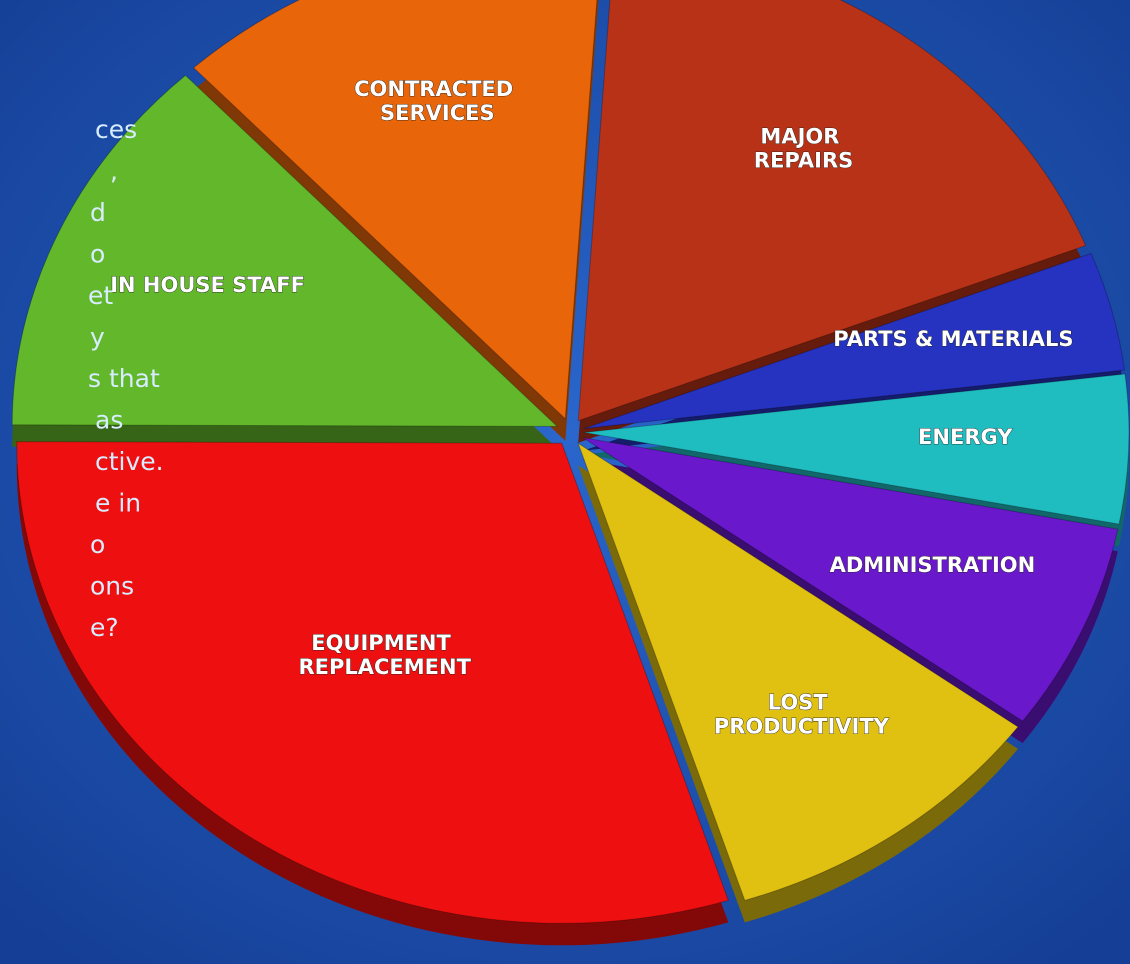  Describe the element at coordinates (104, 627) in the screenshot. I see `slide-text-fragment: e?` at that location.